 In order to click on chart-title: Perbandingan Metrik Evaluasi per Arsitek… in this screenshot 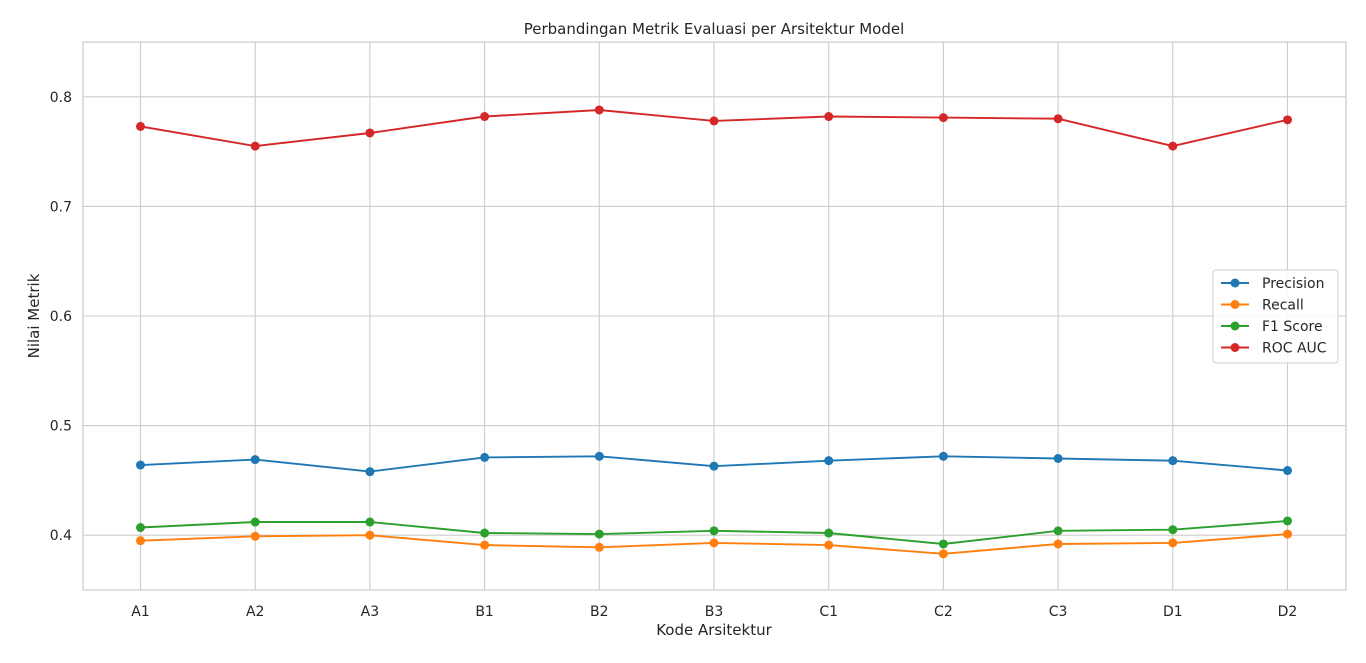, I will do `click(714, 29)`.